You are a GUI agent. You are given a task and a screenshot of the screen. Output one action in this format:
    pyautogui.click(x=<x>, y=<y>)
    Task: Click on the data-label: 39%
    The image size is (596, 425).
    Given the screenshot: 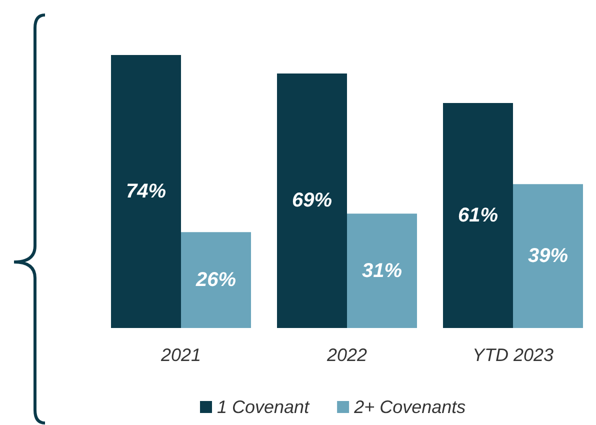 What is the action you would take?
    pyautogui.click(x=548, y=256)
    